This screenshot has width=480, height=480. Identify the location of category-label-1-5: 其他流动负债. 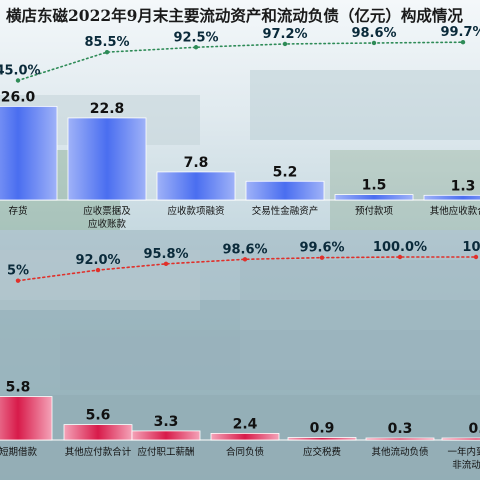
(400, 452).